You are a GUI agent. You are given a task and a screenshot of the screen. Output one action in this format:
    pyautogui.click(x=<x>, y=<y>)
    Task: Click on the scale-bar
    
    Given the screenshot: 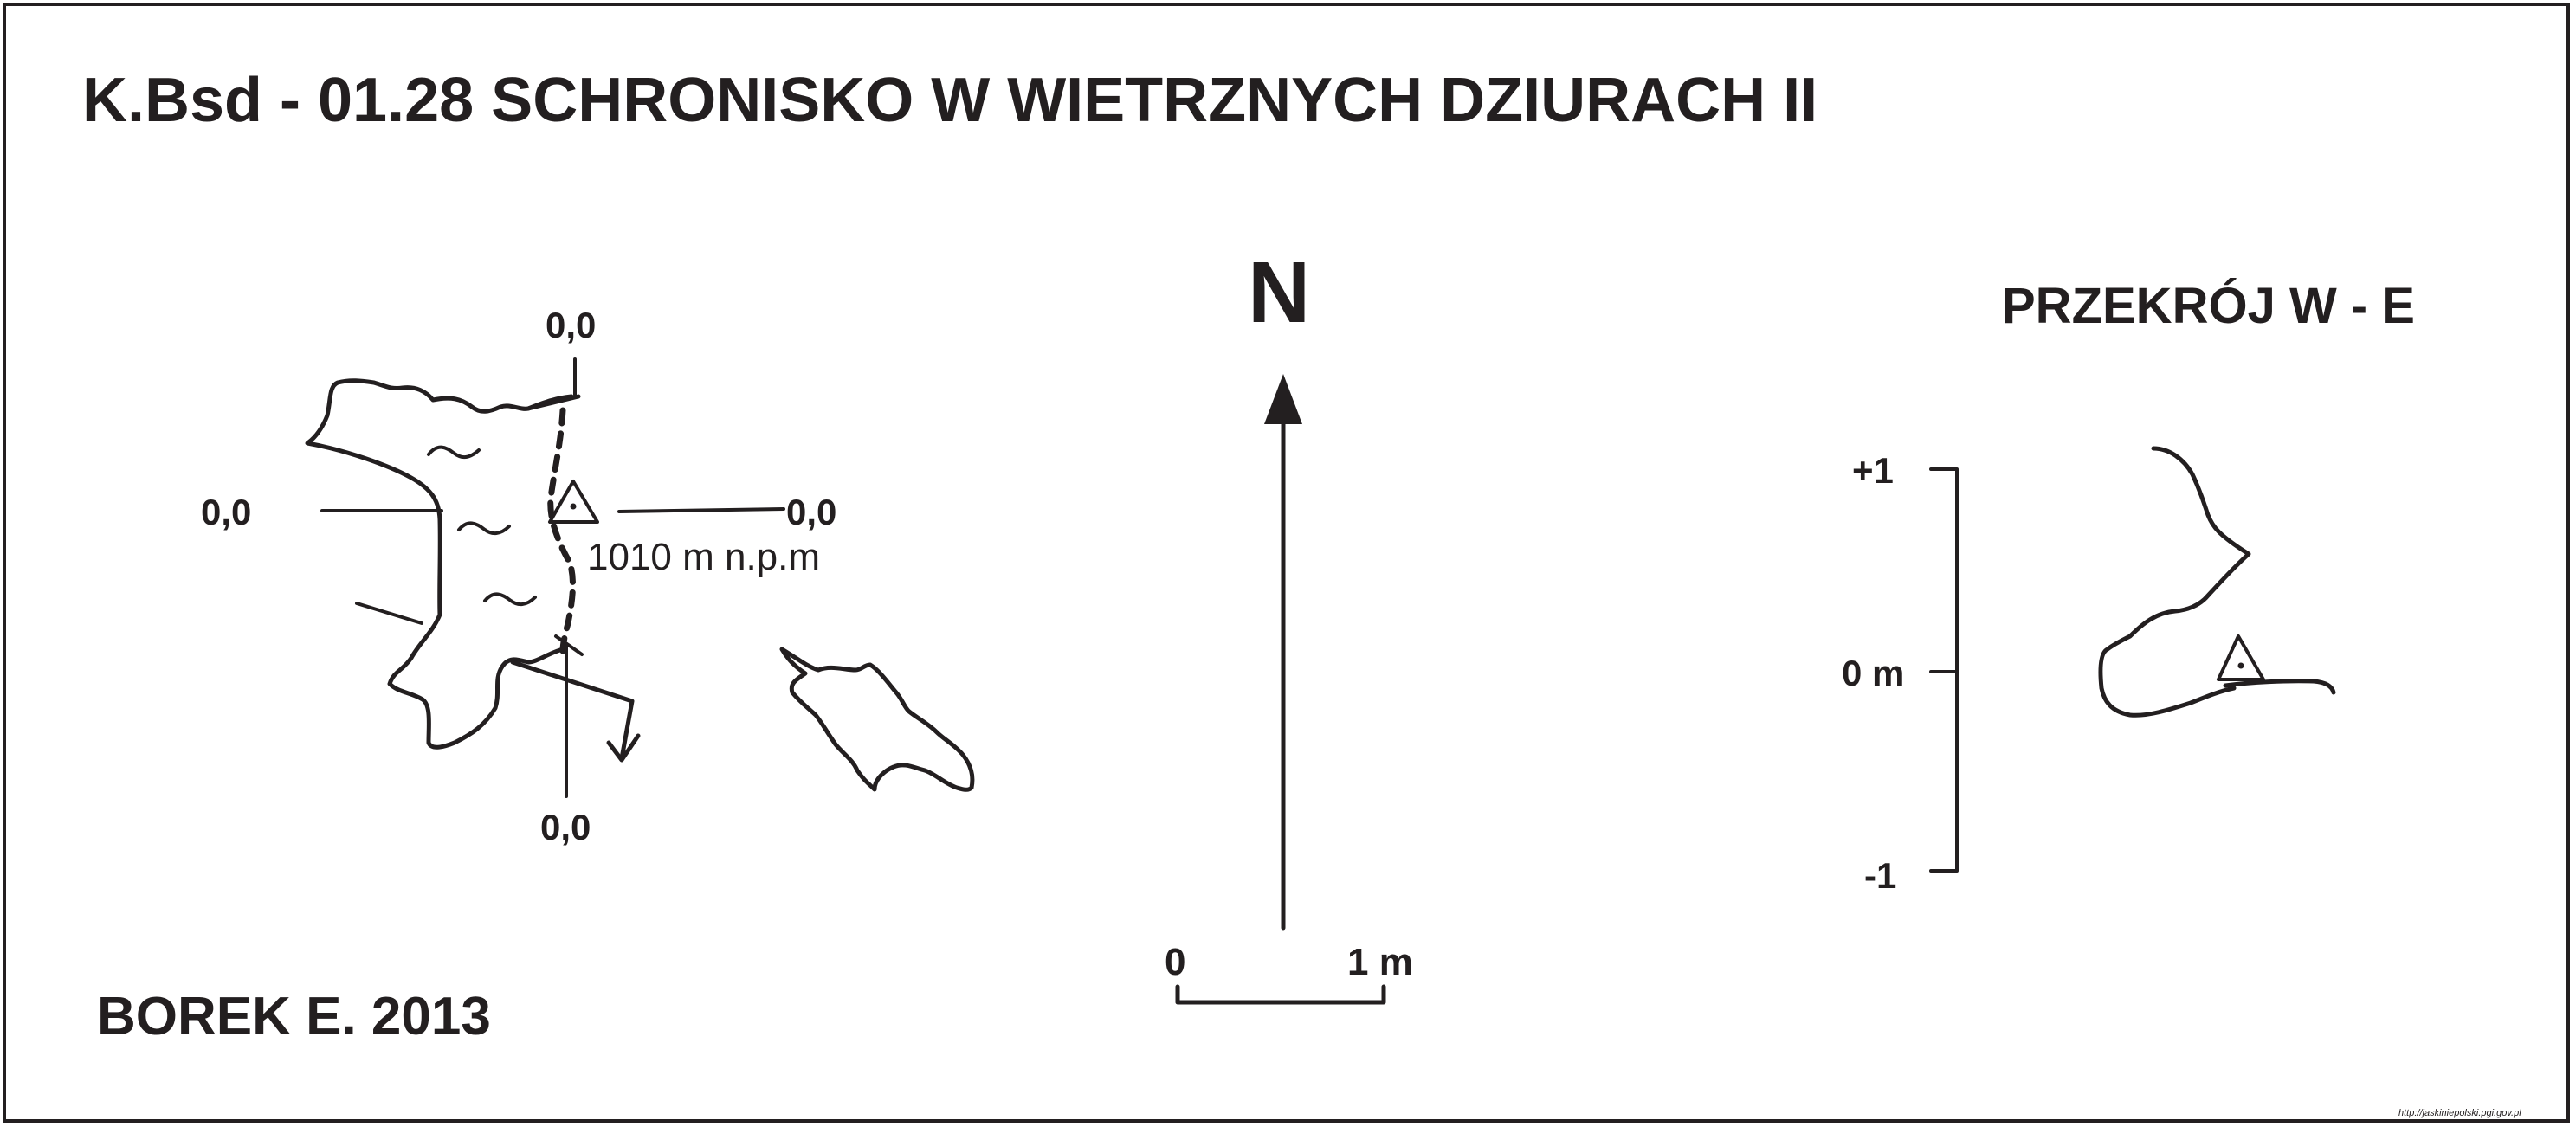 What is the action you would take?
    pyautogui.click(x=1280, y=994)
    